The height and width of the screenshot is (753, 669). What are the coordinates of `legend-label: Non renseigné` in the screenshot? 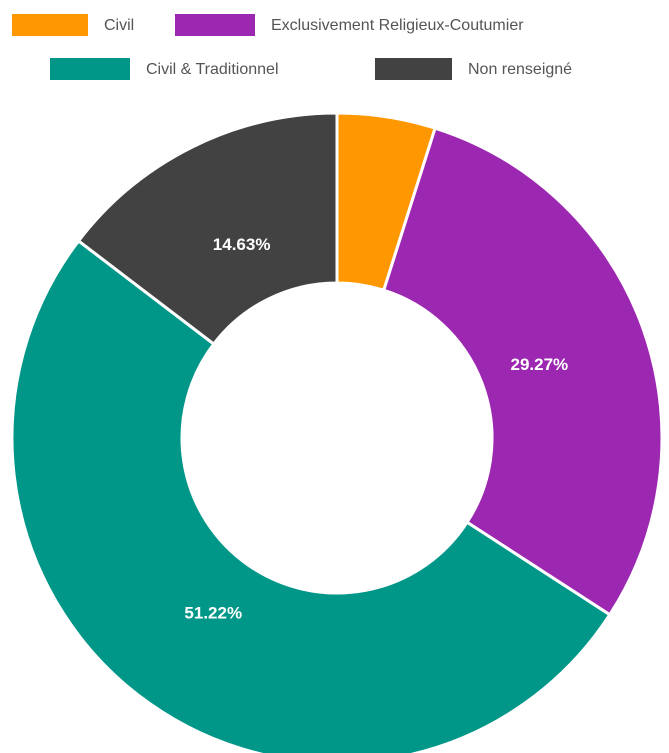 It's located at (520, 69).